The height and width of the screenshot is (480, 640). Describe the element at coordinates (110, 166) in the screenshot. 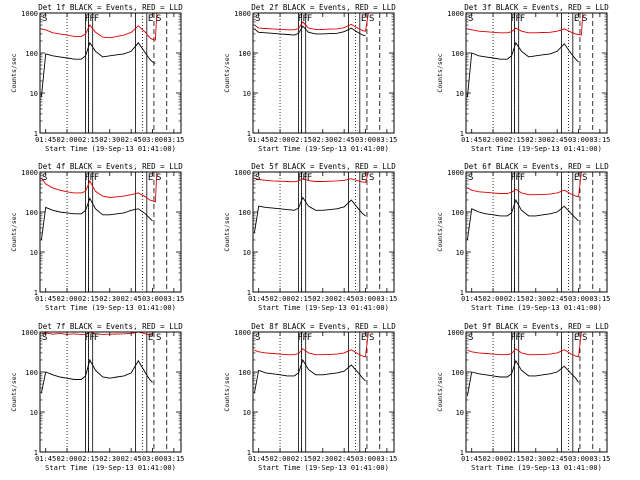

I see `panel-title: Det 4f BLACK = Events, RED = LLD` at that location.